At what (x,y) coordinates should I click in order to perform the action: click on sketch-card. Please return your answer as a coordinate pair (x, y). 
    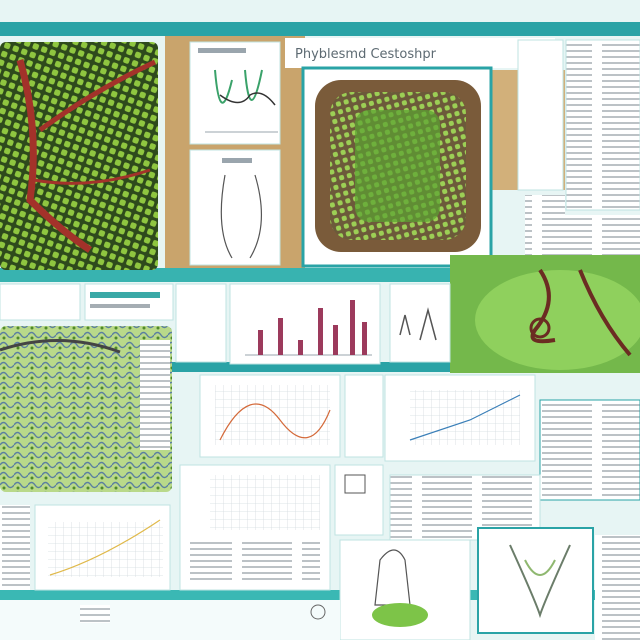
    Looking at the image, I should click on (420, 323).